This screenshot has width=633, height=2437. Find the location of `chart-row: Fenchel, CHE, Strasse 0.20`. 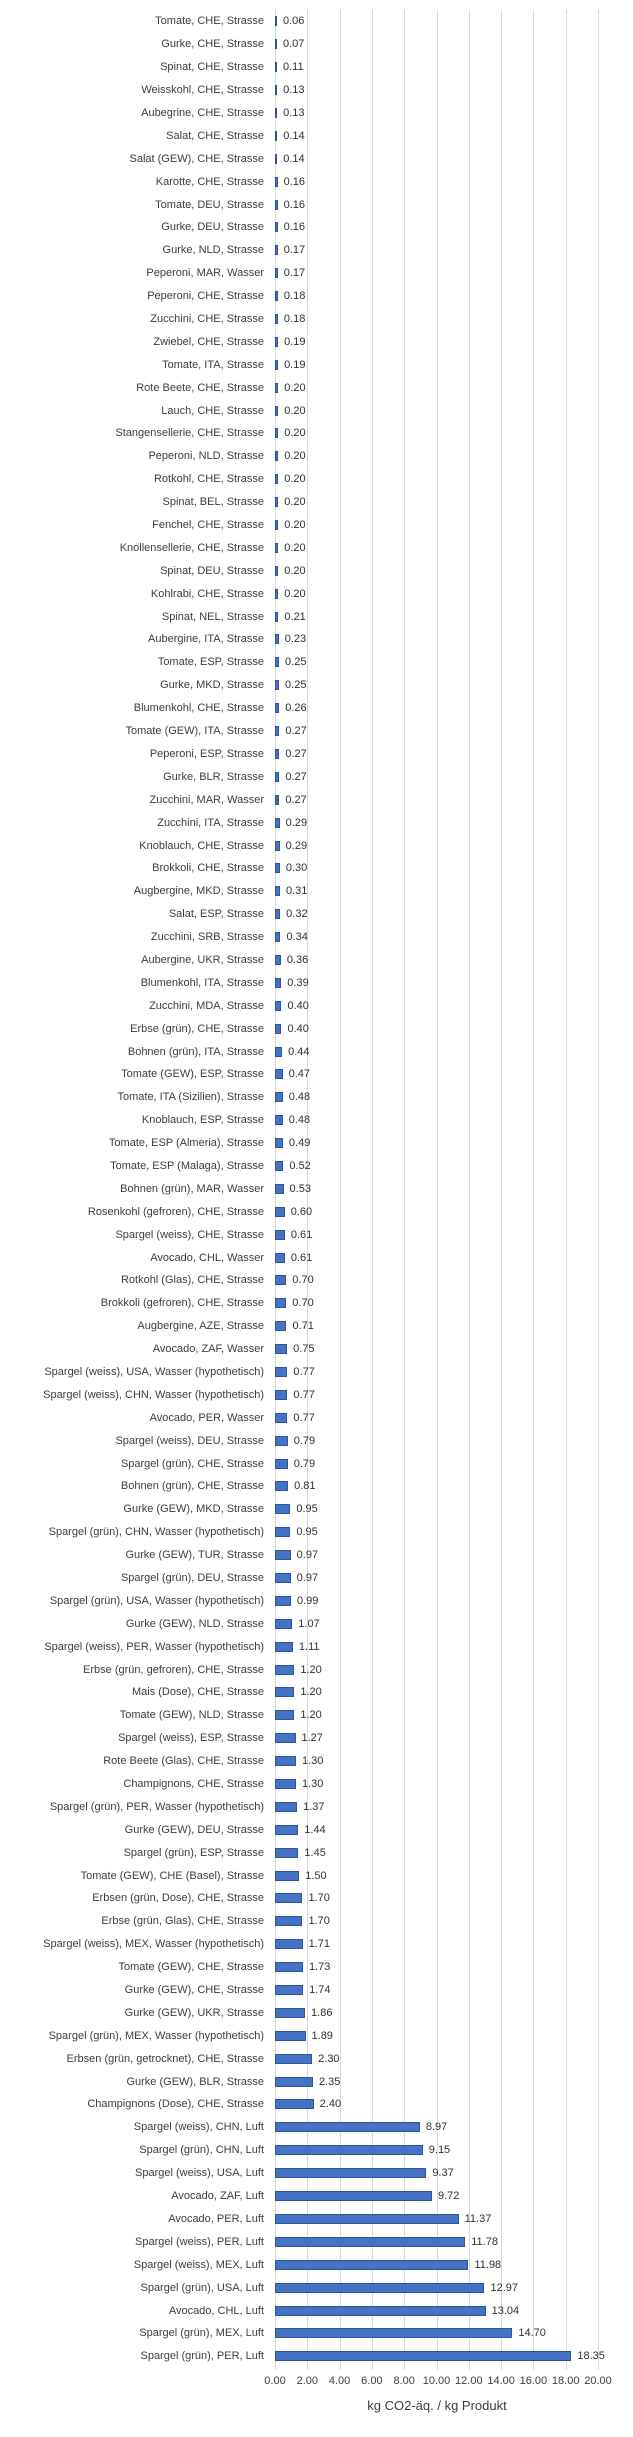

chart-row: Fenchel, CHE, Strasse 0.20 is located at coordinates (316, 525).